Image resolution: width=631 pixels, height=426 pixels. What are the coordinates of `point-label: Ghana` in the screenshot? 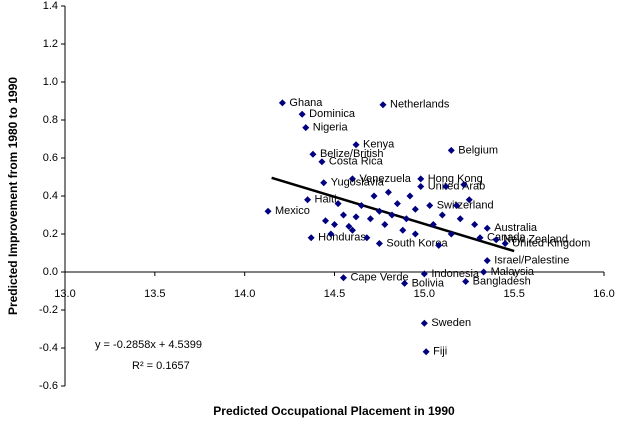 It's located at (306, 103).